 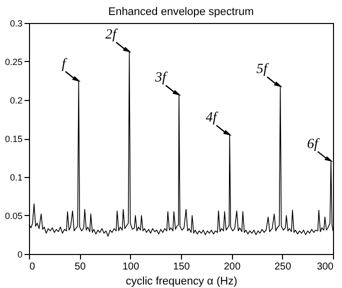 I want to click on y-tick-label: 0.1, so click(x=16, y=177).